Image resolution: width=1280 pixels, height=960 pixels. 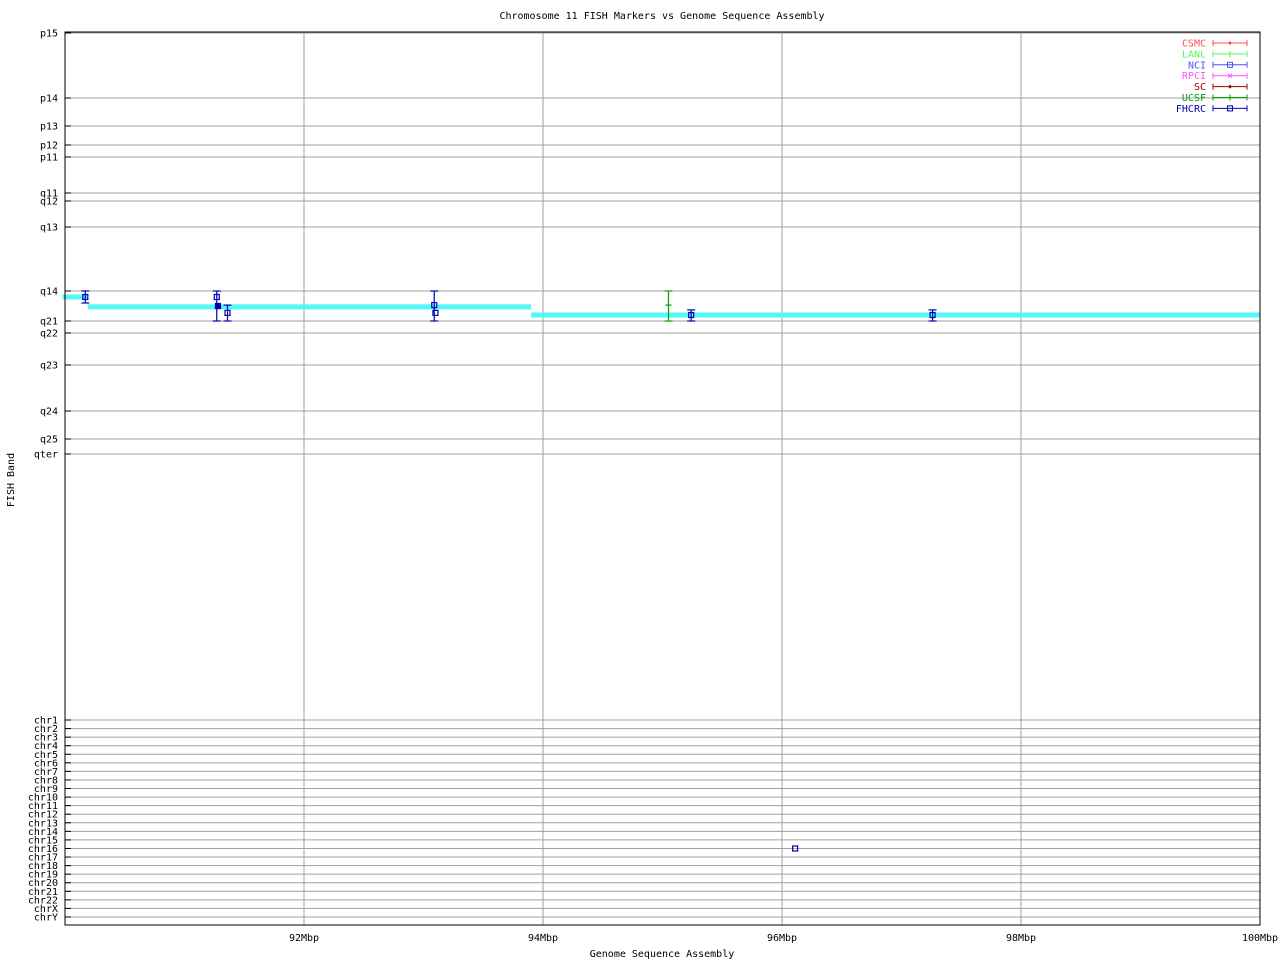 What do you see at coordinates (46, 772) in the screenshot?
I see `y-tick-label: chr7` at bounding box center [46, 772].